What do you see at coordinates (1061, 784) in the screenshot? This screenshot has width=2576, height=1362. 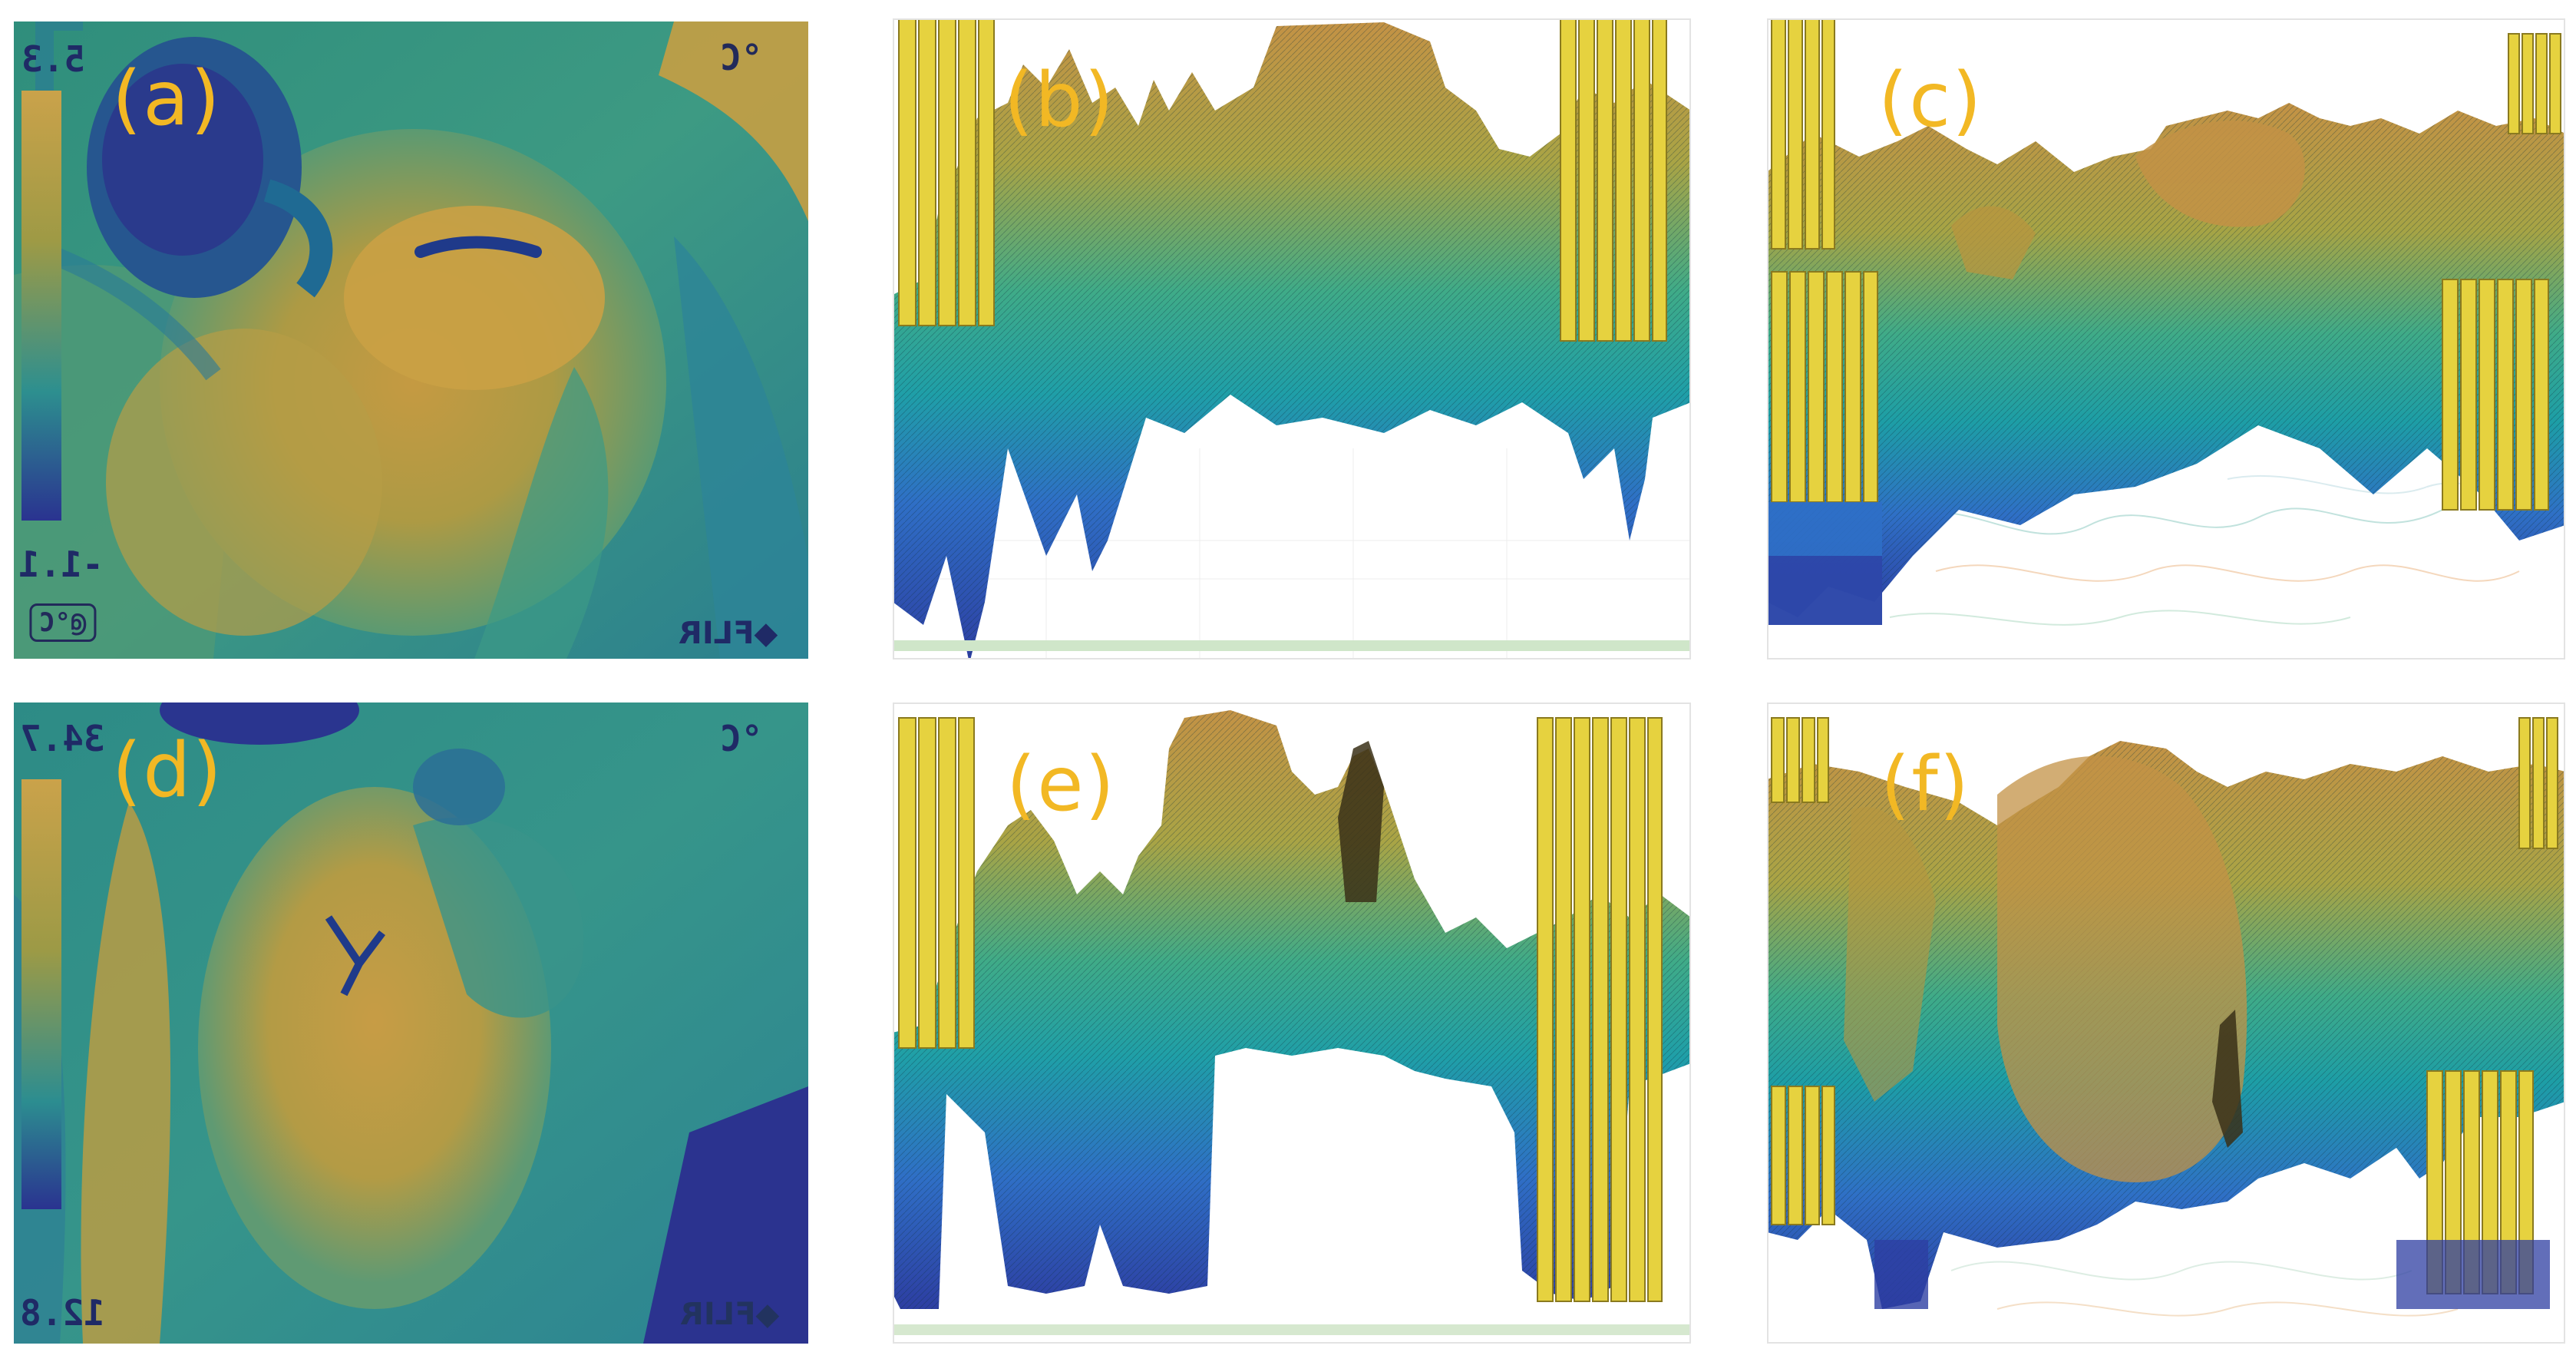 I see `panel-label-e: (e)` at bounding box center [1061, 784].